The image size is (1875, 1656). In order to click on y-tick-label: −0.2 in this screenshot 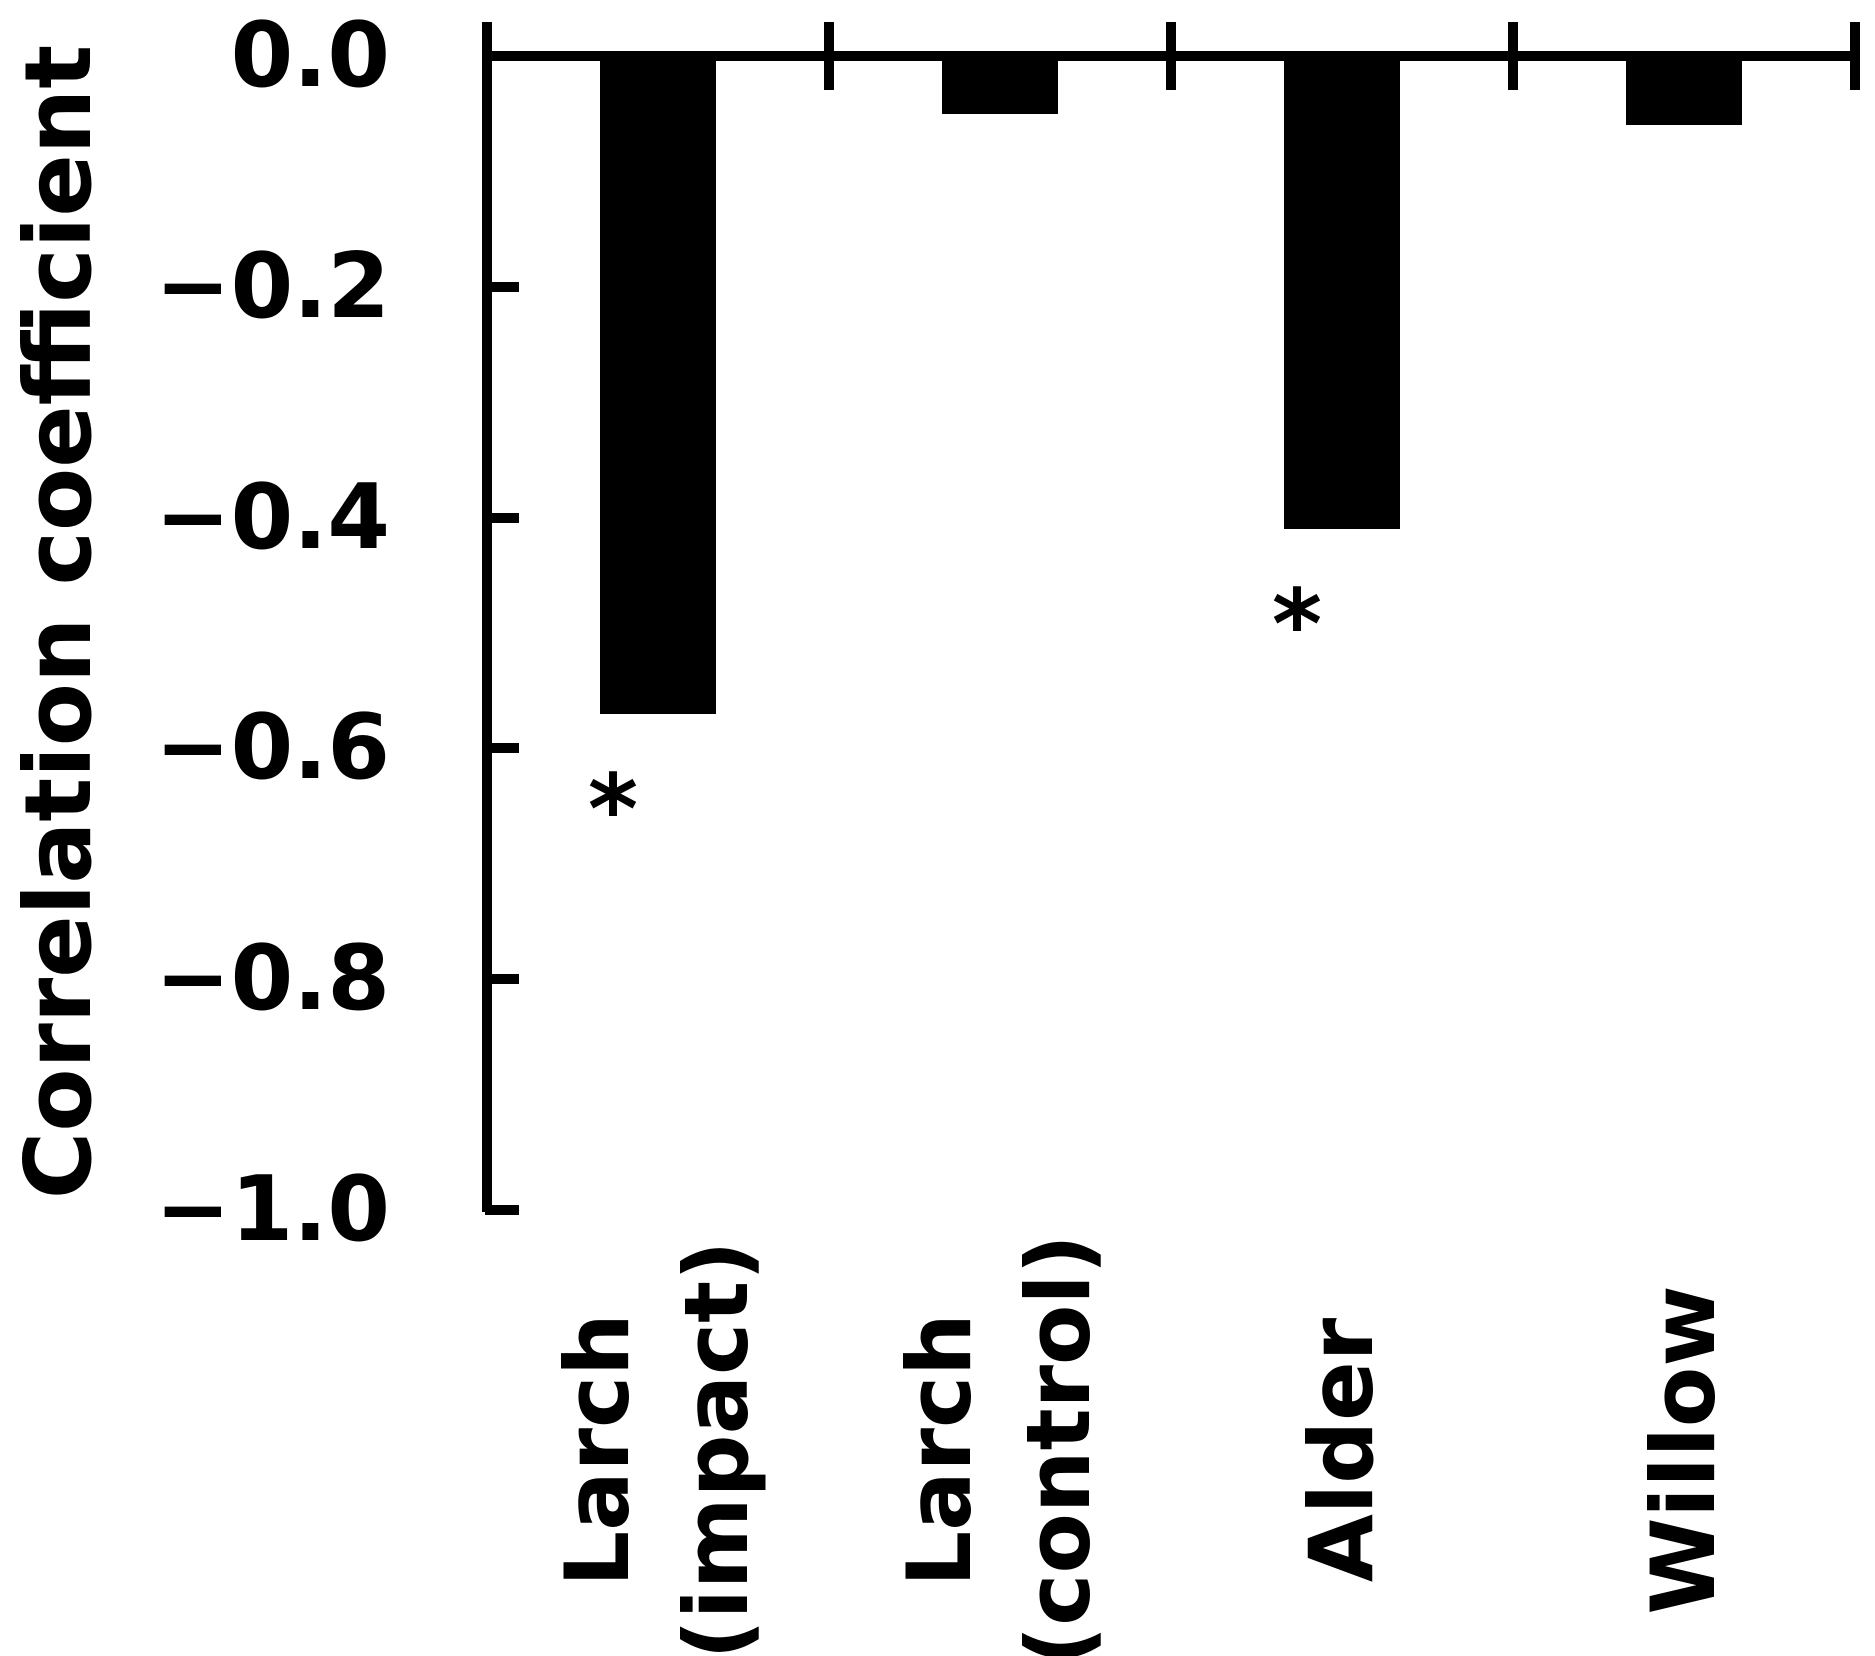, I will do `click(272, 286)`.